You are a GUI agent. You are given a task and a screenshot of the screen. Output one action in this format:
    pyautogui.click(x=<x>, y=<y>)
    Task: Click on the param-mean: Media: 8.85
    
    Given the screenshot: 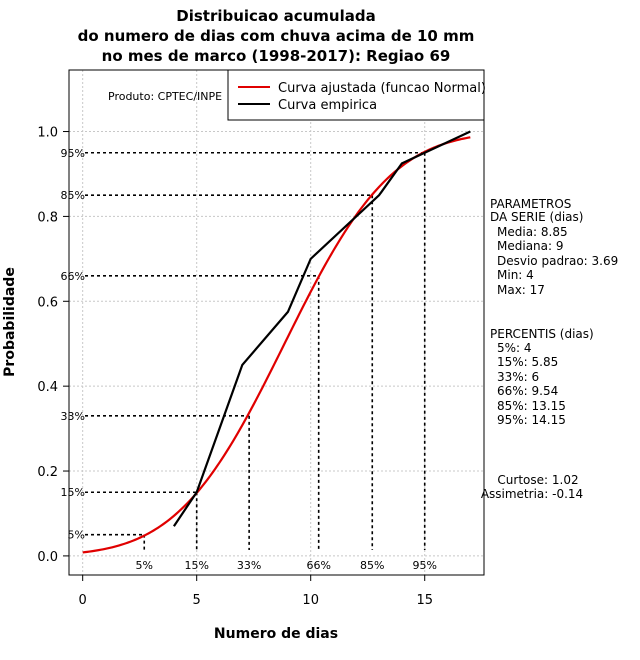 What is the action you would take?
    pyautogui.click(x=532, y=232)
    